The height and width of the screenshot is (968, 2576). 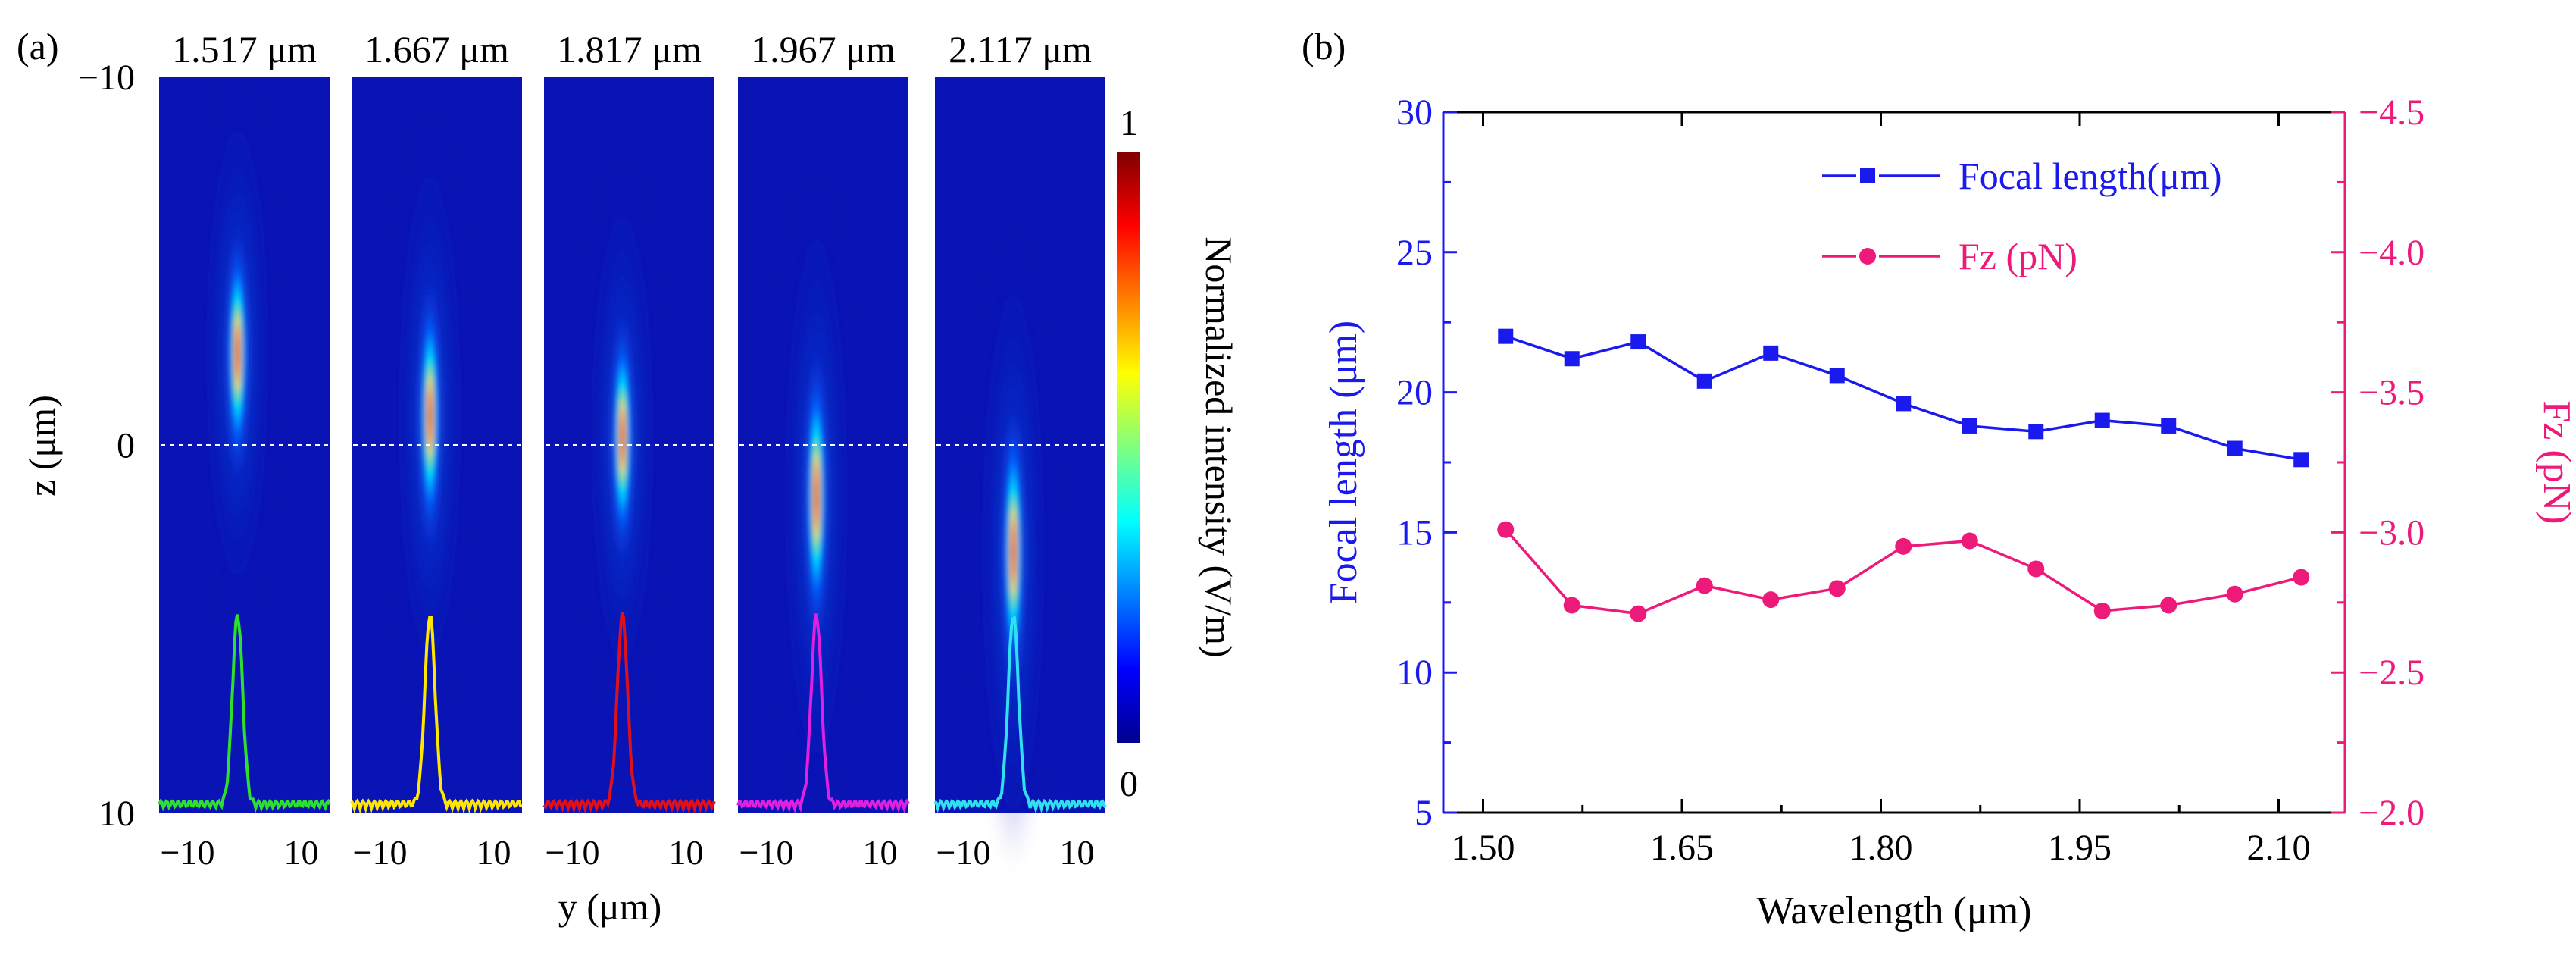 I want to click on wavelength-title: 1.667 μm, so click(x=437, y=49).